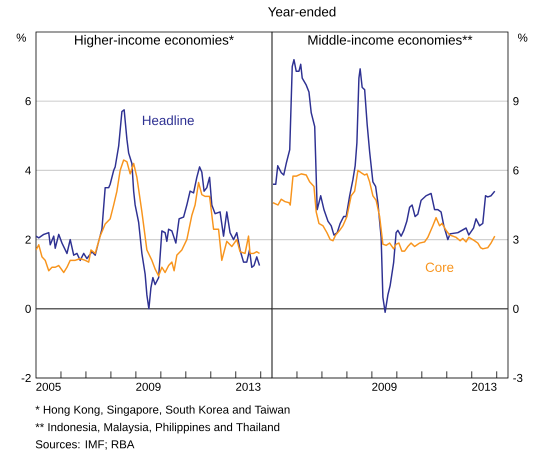  Describe the element at coordinates (440, 267) in the screenshot. I see `series-label: Core` at that location.